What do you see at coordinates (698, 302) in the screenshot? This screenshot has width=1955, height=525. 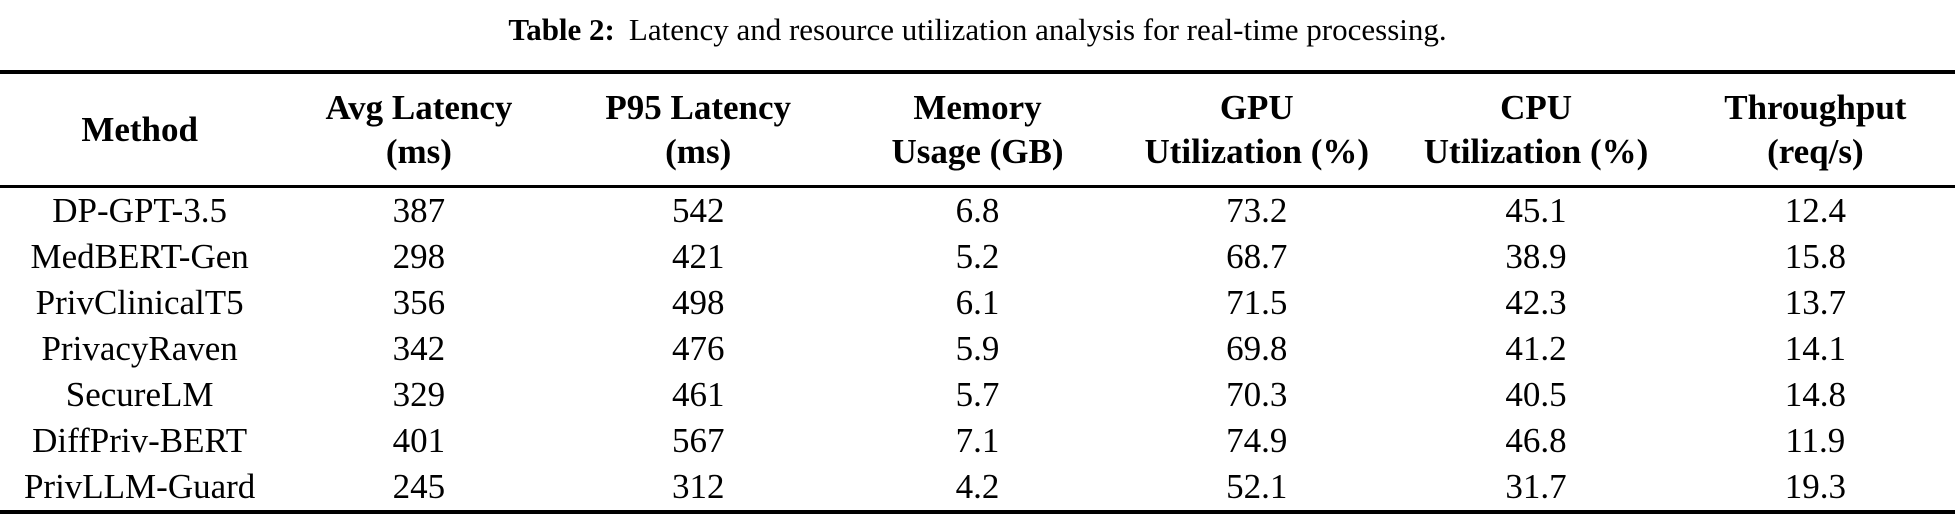 I see `value-cell: 498` at bounding box center [698, 302].